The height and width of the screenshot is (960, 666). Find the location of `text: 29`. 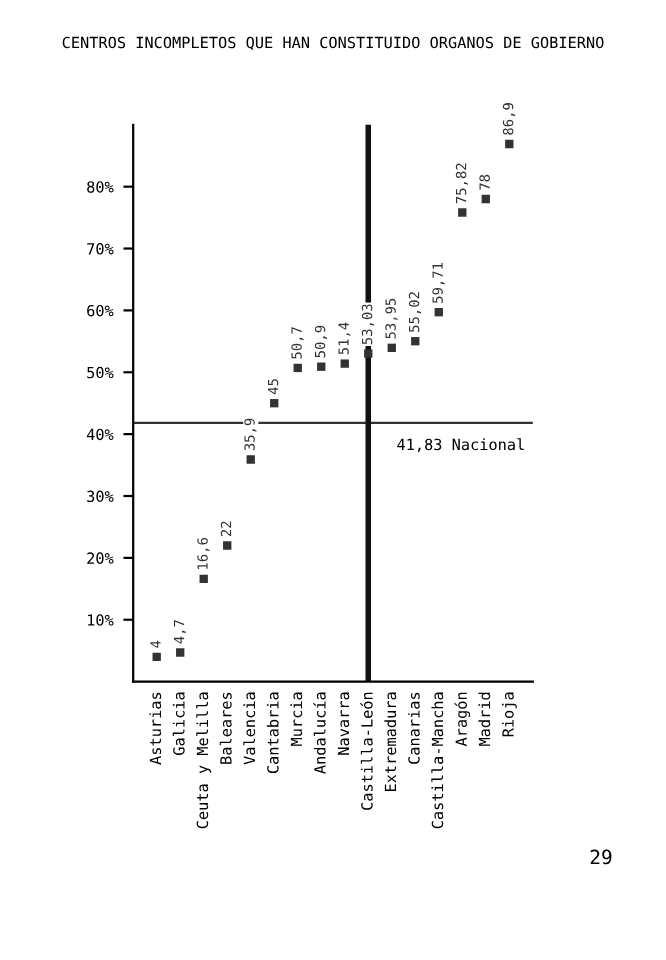

text: 29 is located at coordinates (601, 857).